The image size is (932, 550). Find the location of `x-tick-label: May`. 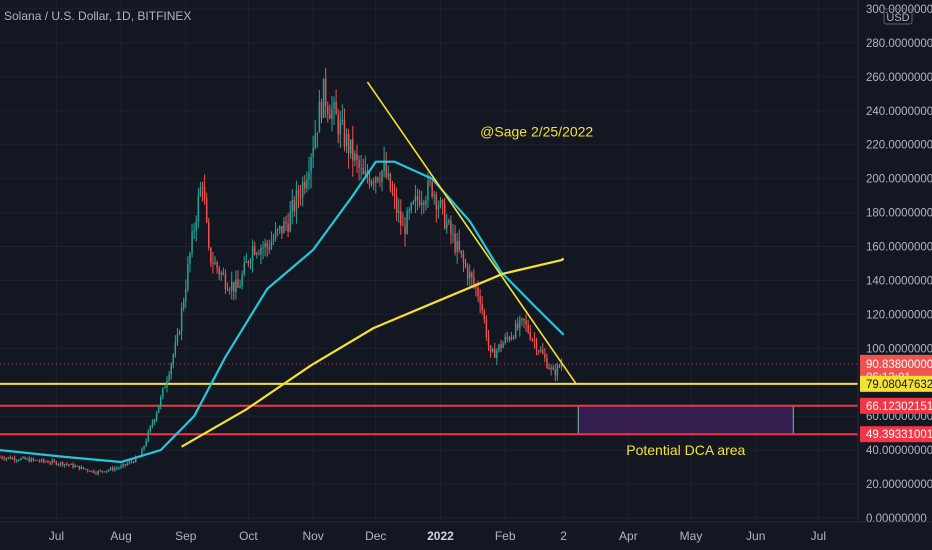

x-tick-label: May is located at coordinates (691, 536).